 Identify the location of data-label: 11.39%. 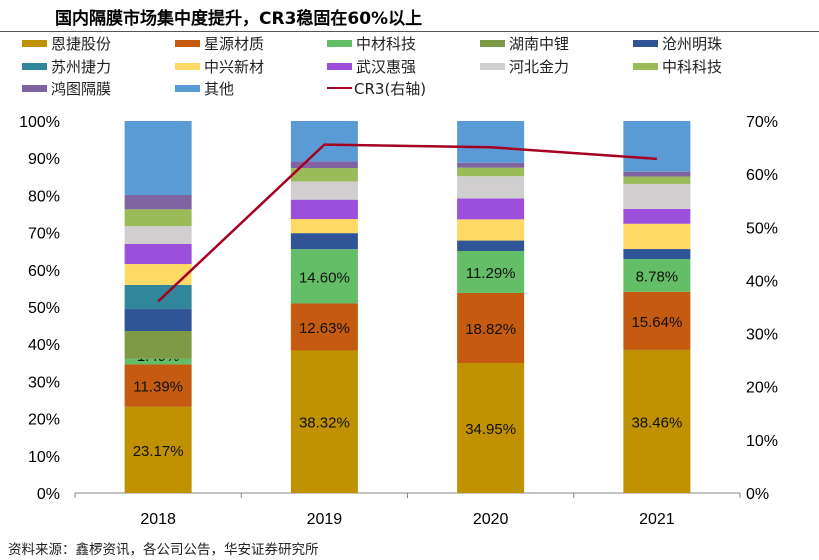
(158, 387).